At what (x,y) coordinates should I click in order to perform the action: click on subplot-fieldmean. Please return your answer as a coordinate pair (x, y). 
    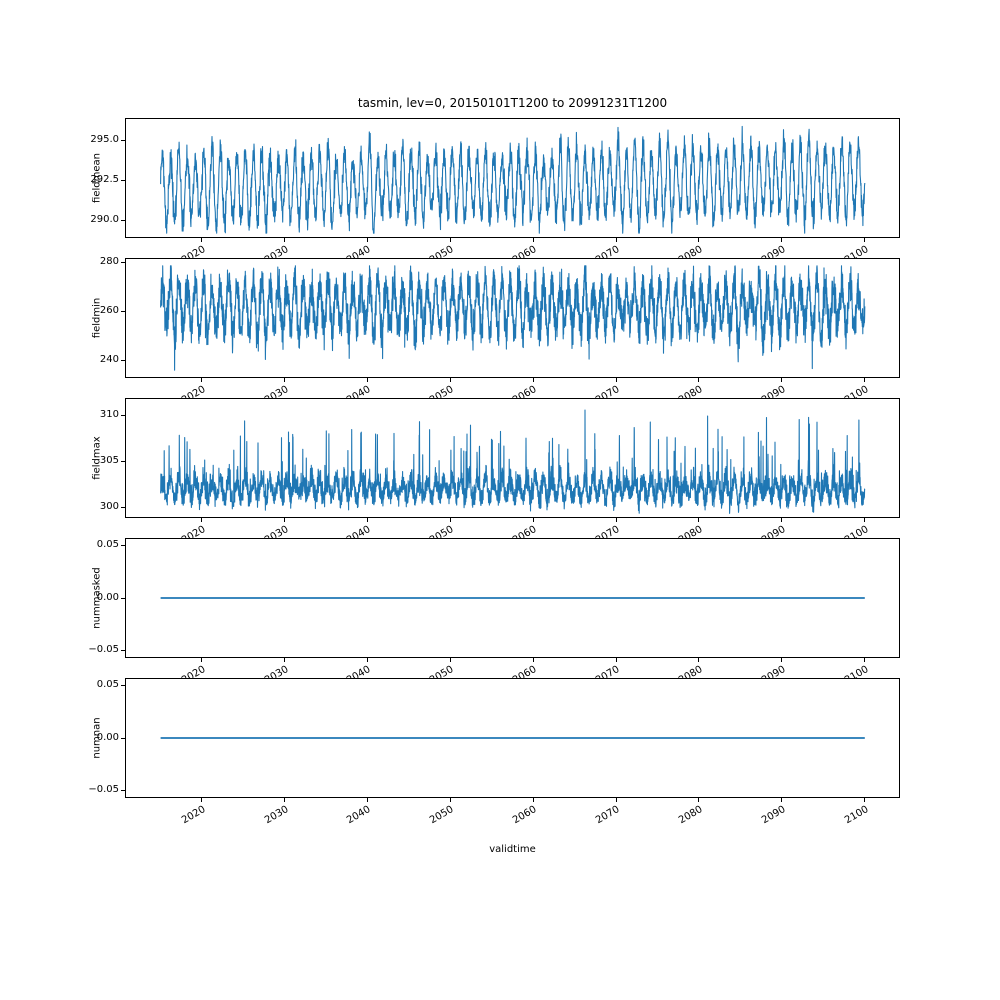
    Looking at the image, I should click on (512, 178).